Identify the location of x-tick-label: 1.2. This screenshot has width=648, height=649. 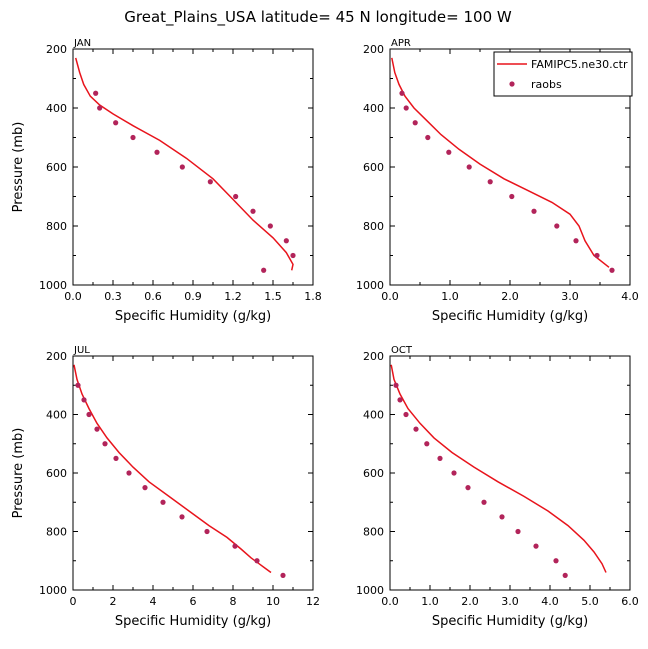
(233, 296).